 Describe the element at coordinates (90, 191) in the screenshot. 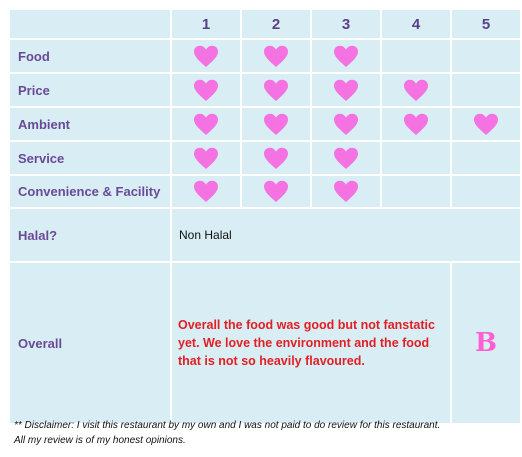

I see `rating-label-convenience: Convenience & Facility` at that location.